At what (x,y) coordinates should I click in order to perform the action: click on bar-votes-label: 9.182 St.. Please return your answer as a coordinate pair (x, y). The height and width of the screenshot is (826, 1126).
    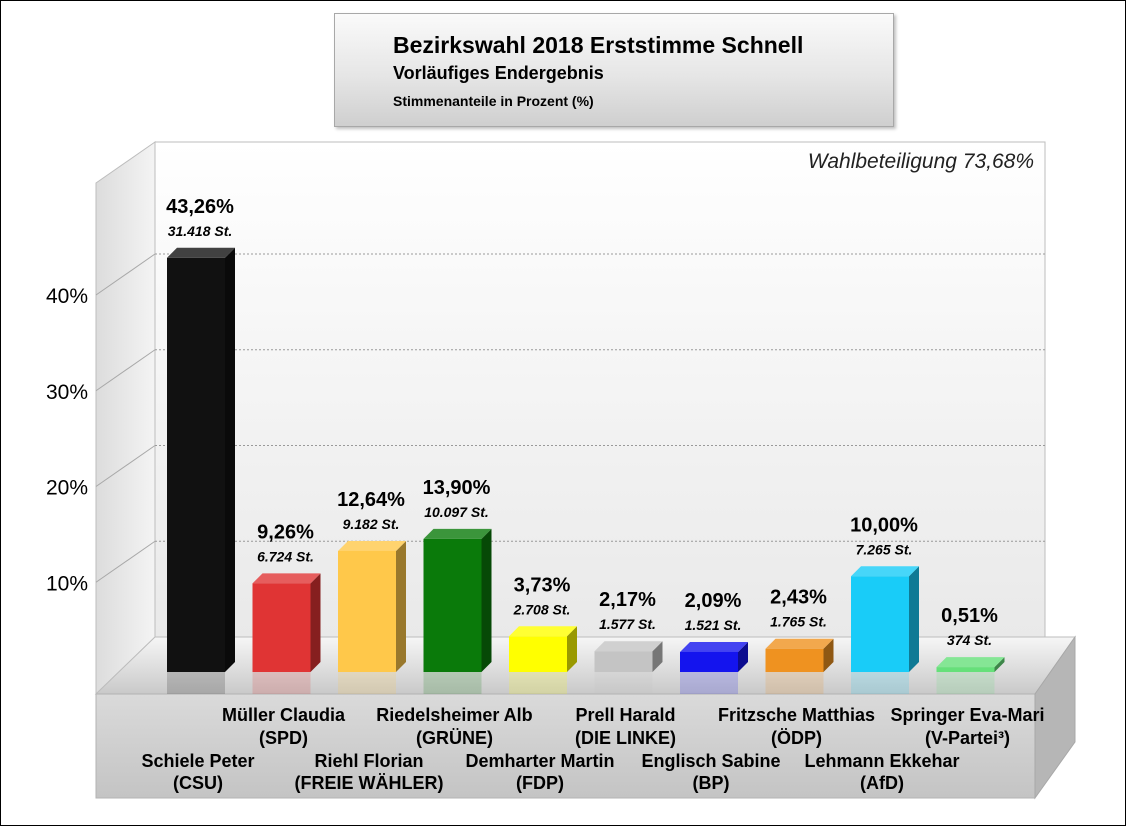
    Looking at the image, I should click on (371, 524).